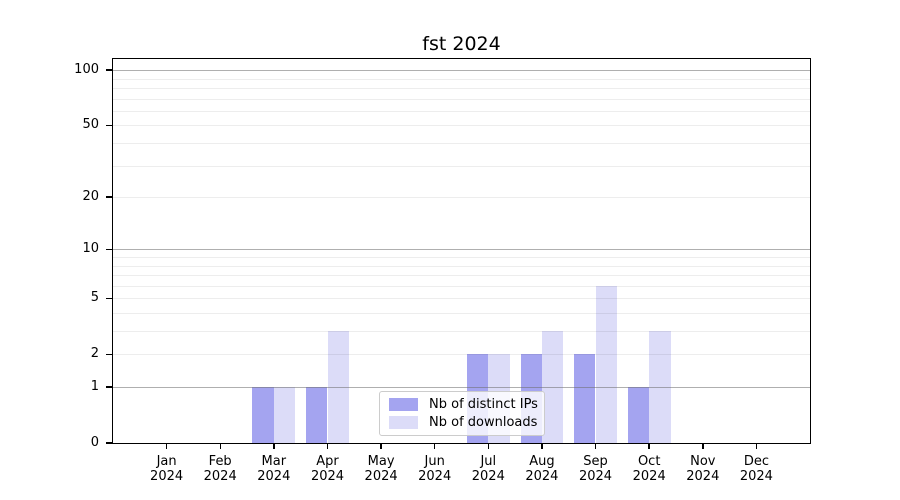  Describe the element at coordinates (86, 70) in the screenshot. I see `y-tick-label-100: 100` at that location.